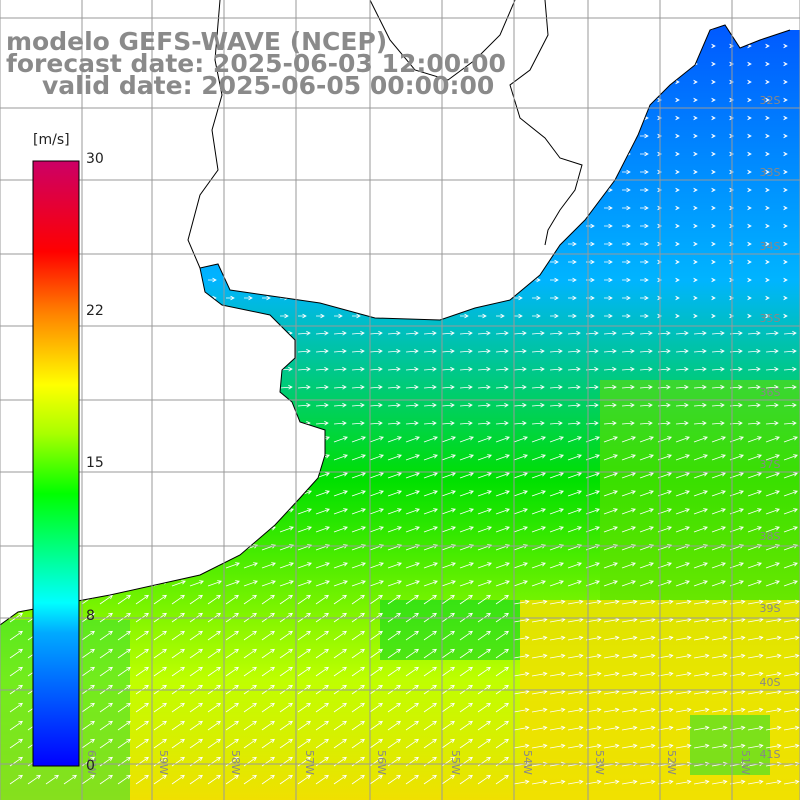 Image resolution: width=800 pixels, height=800 pixels. Describe the element at coordinates (90, 766) in the screenshot. I see `colorbar-tick: 0` at that location.